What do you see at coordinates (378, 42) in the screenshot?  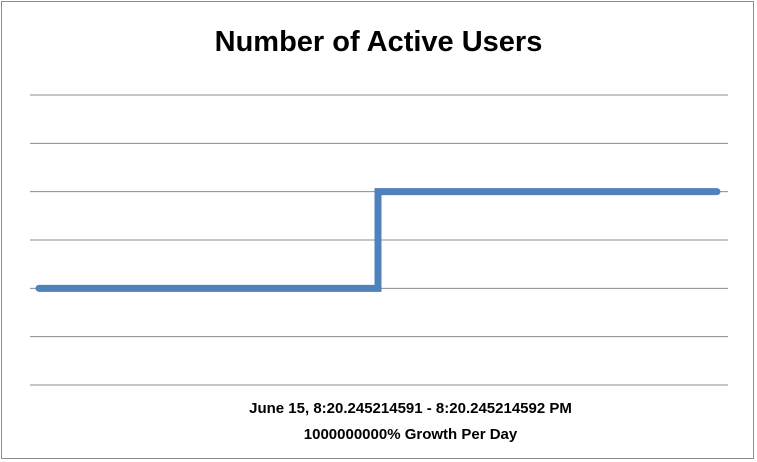 I see `chart-title: Number of Active Users` at bounding box center [378, 42].